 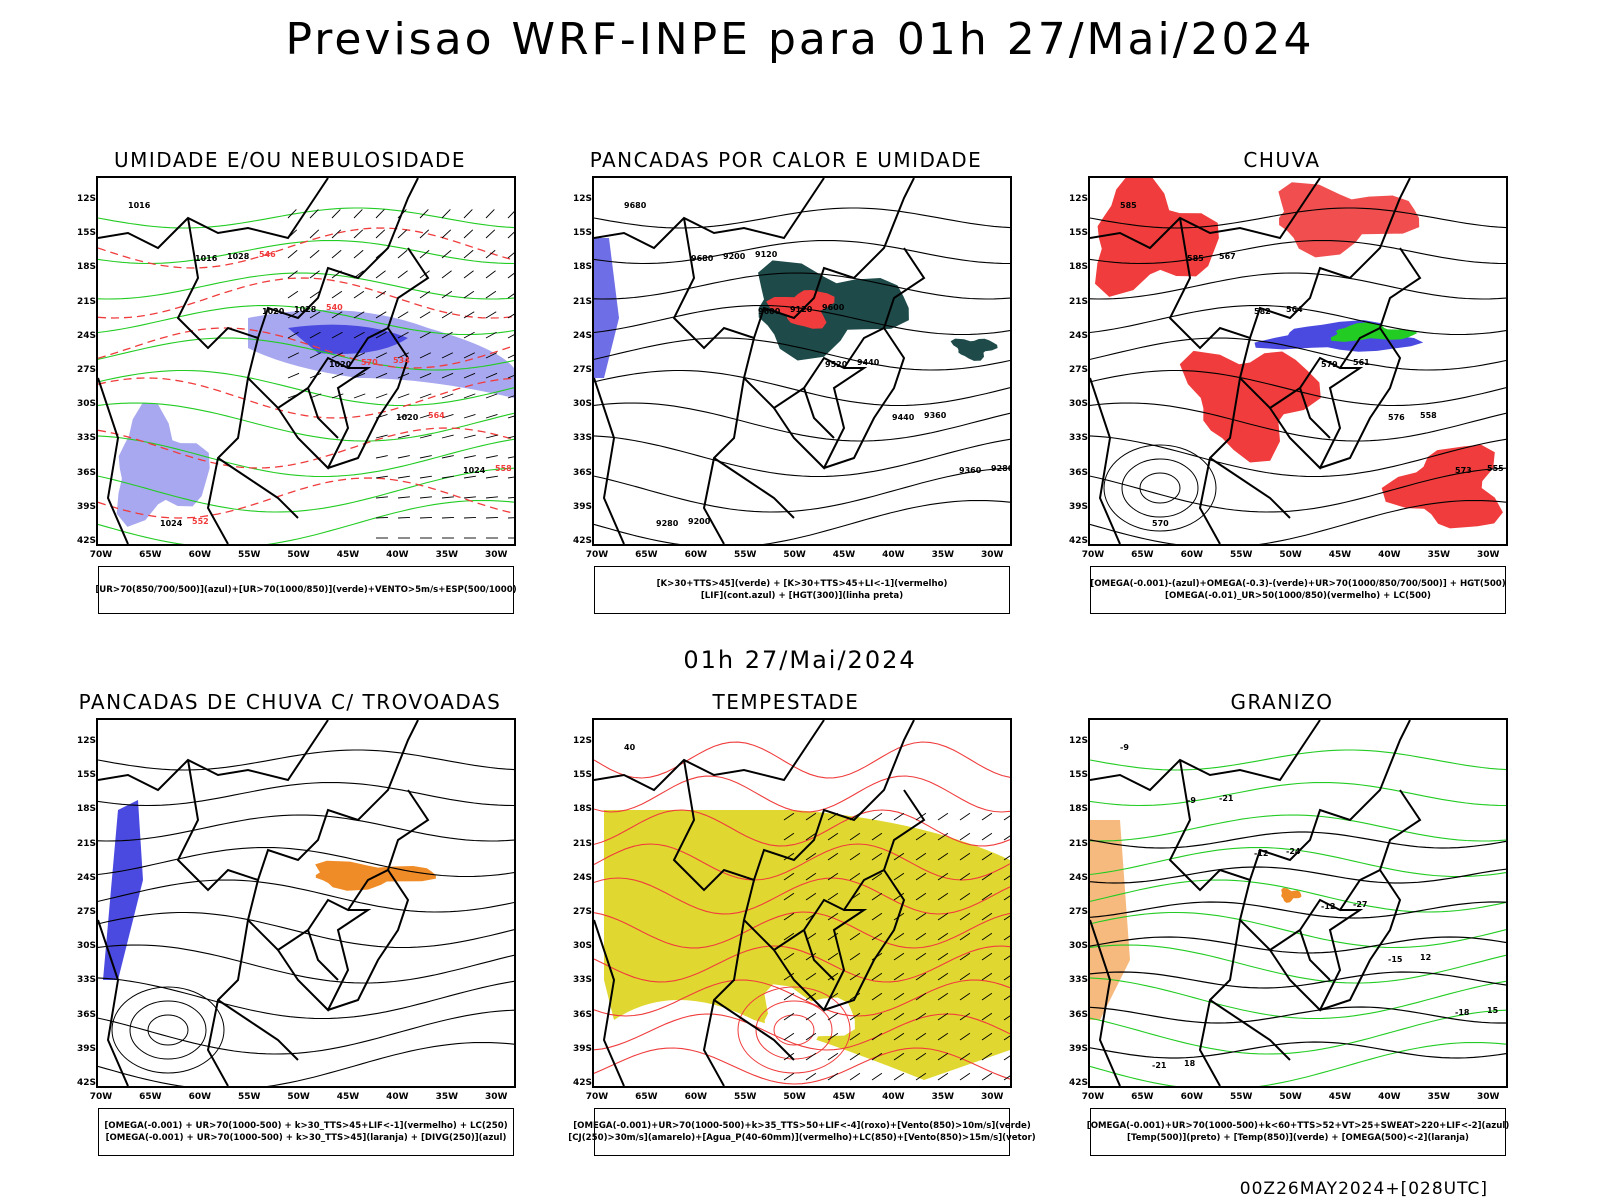 What do you see at coordinates (503, 468) in the screenshot?
I see `contour-label: 558` at bounding box center [503, 468].